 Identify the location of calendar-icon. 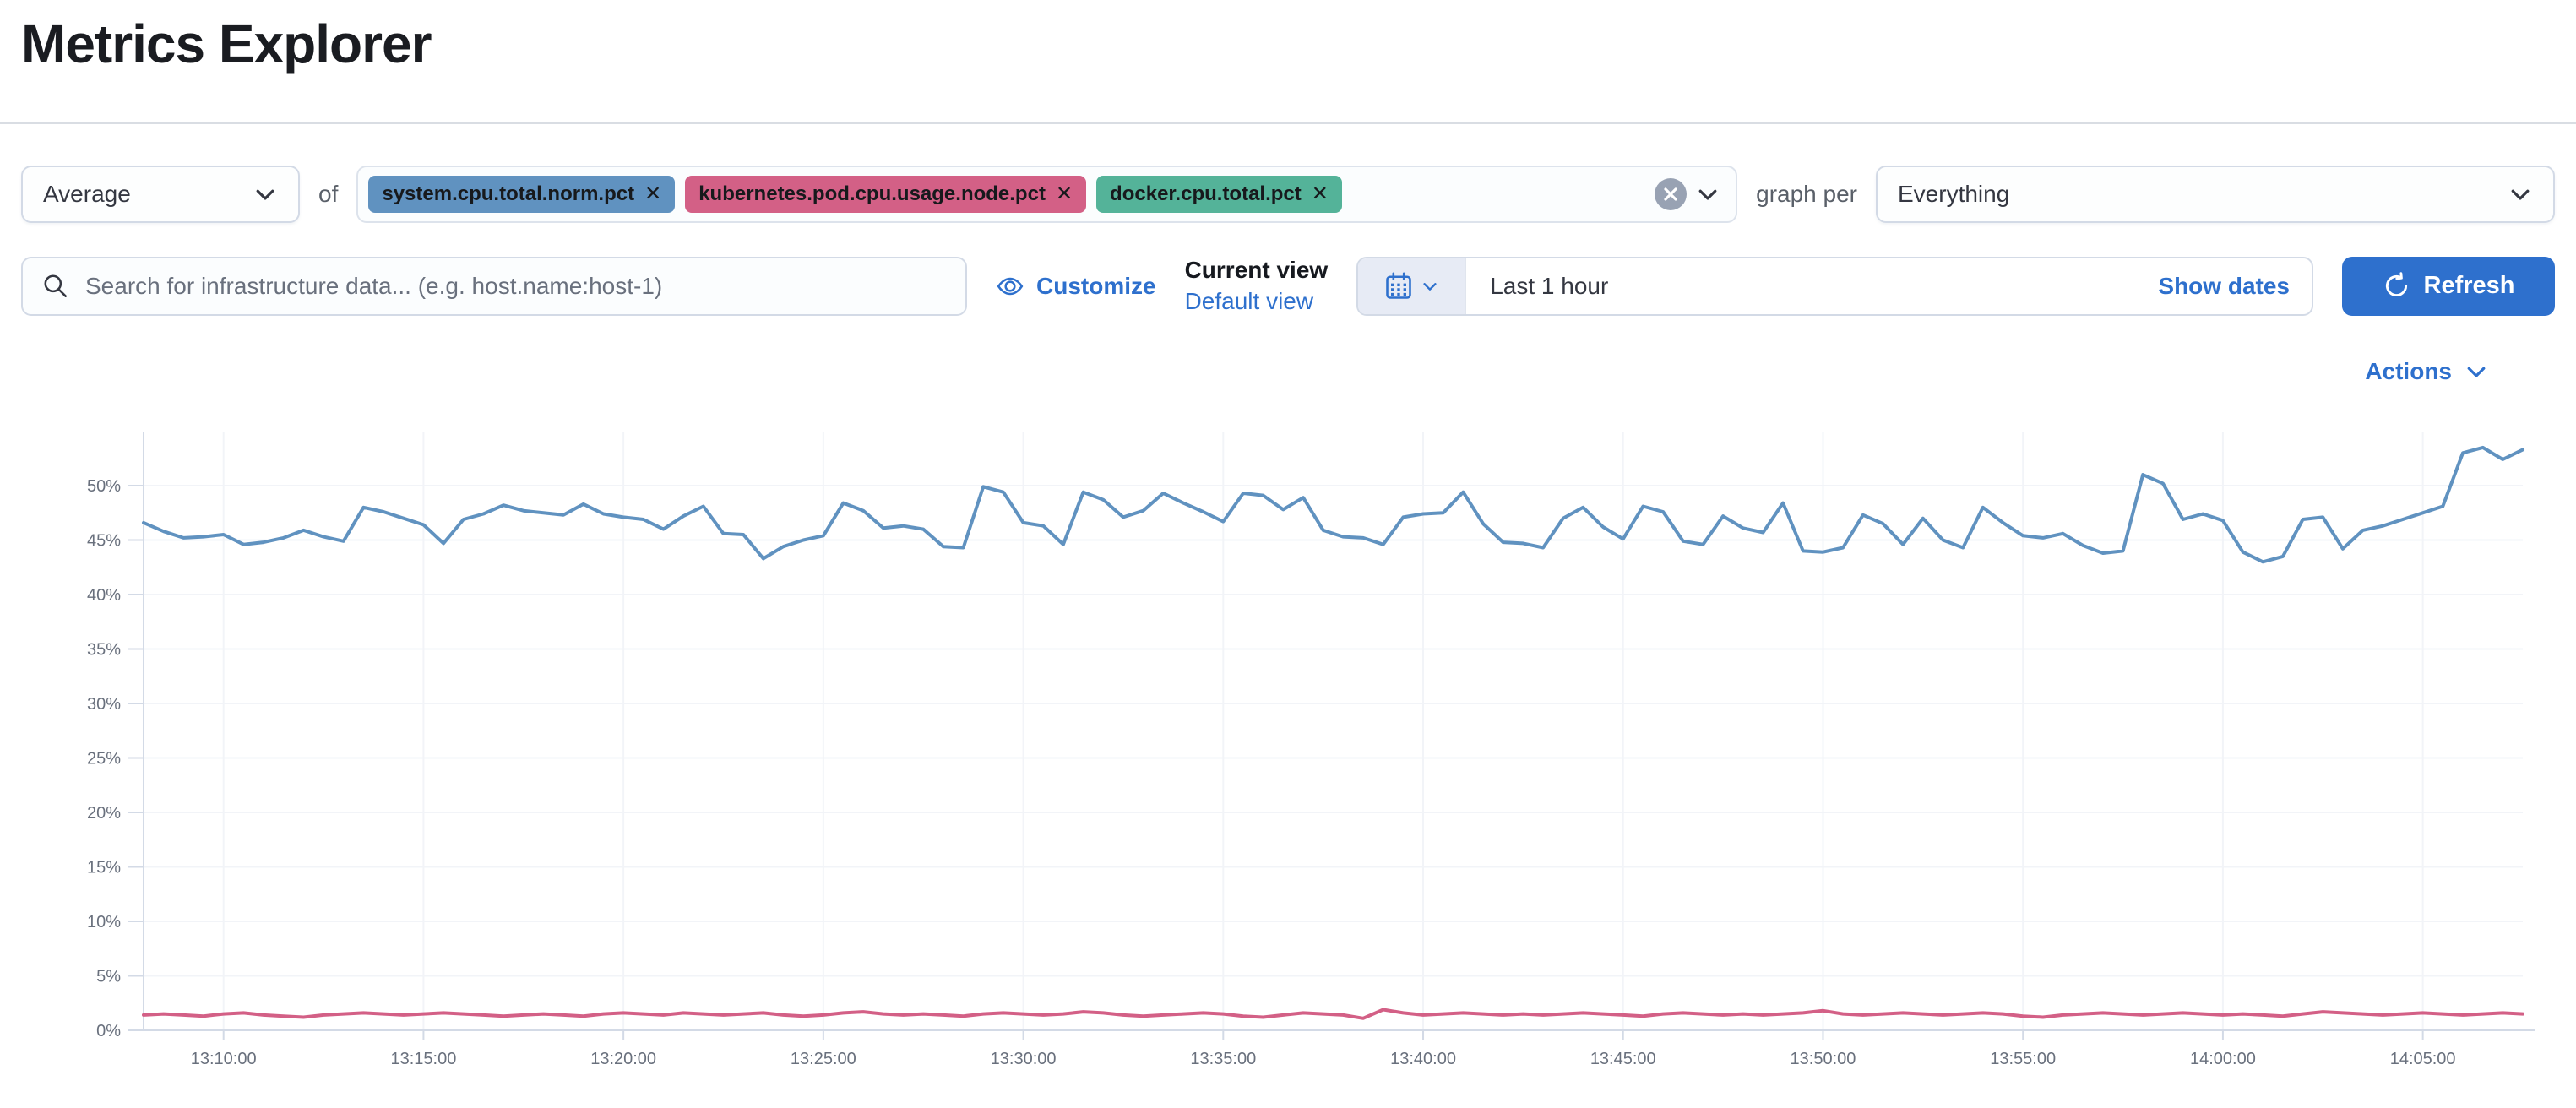
(1398, 285).